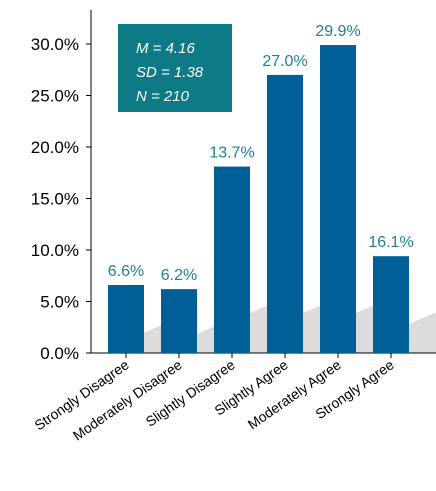 The height and width of the screenshot is (491, 436). Describe the element at coordinates (294, 394) in the screenshot. I see `category-label: Moderately Agree` at that location.